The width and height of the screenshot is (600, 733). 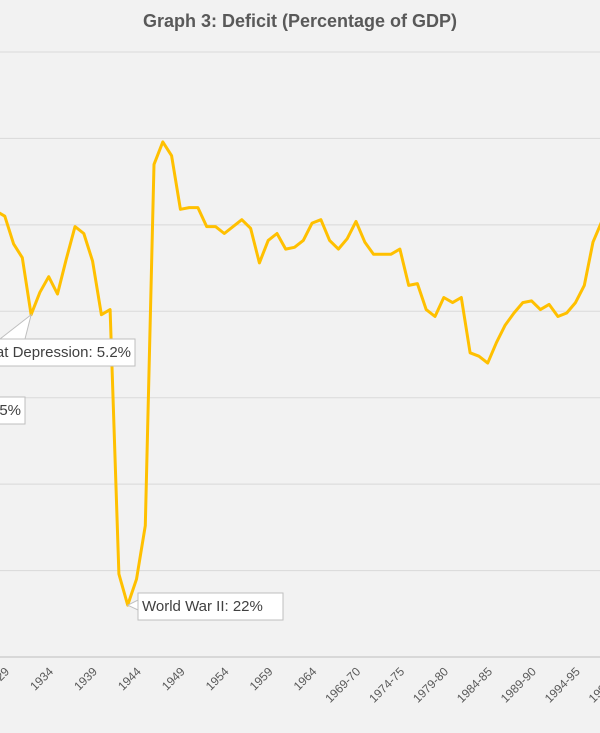 I want to click on x-tick-label: 1939, so click(x=85, y=678).